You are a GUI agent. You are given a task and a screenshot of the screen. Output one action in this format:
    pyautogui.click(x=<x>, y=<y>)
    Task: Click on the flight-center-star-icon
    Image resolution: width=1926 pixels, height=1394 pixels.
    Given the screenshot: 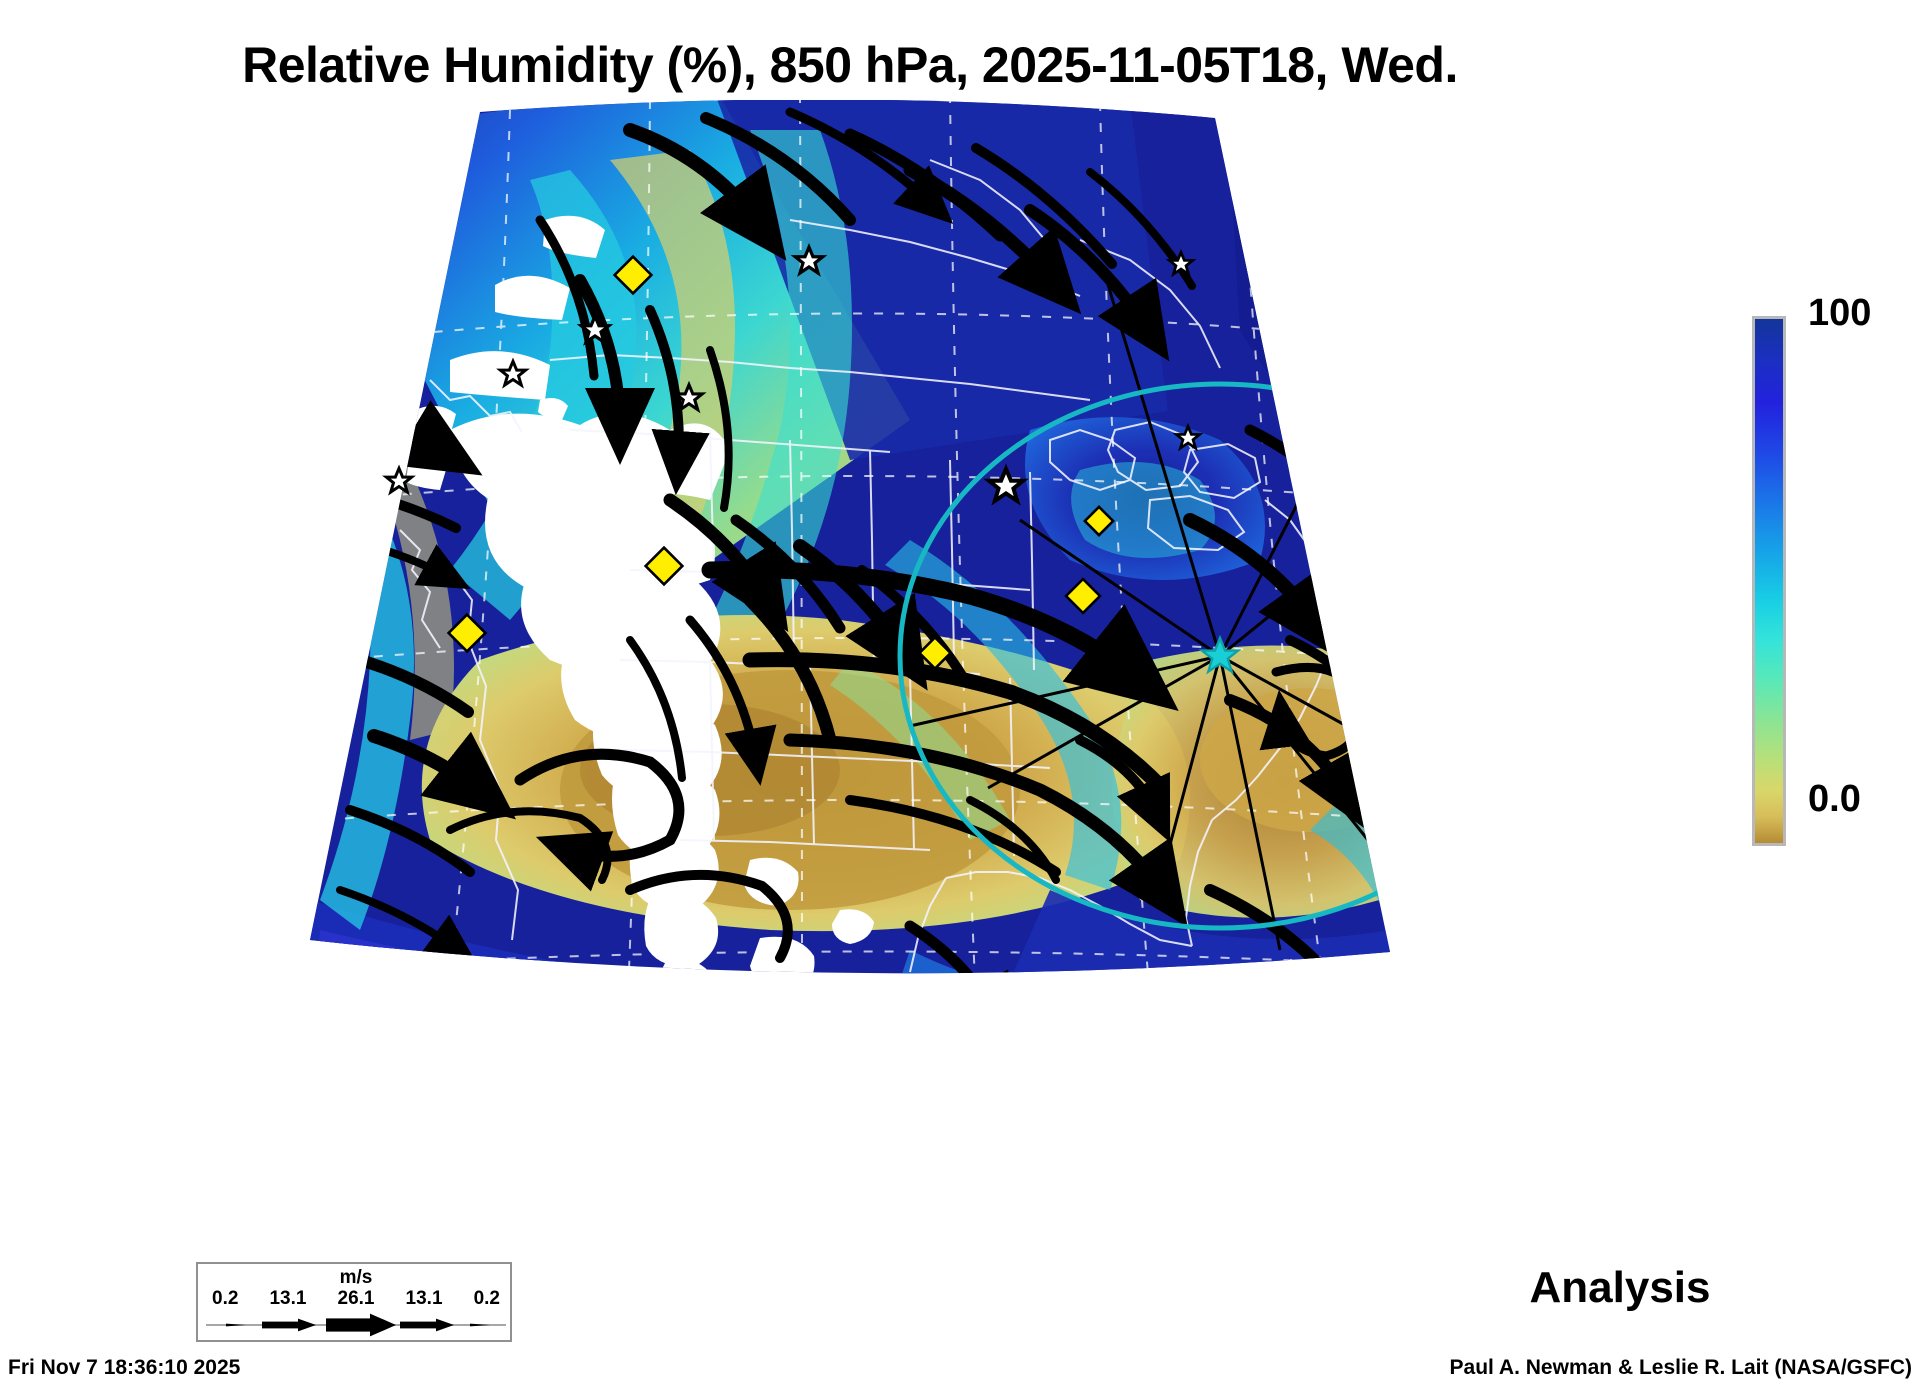 What is the action you would take?
    pyautogui.click(x=1220, y=654)
    